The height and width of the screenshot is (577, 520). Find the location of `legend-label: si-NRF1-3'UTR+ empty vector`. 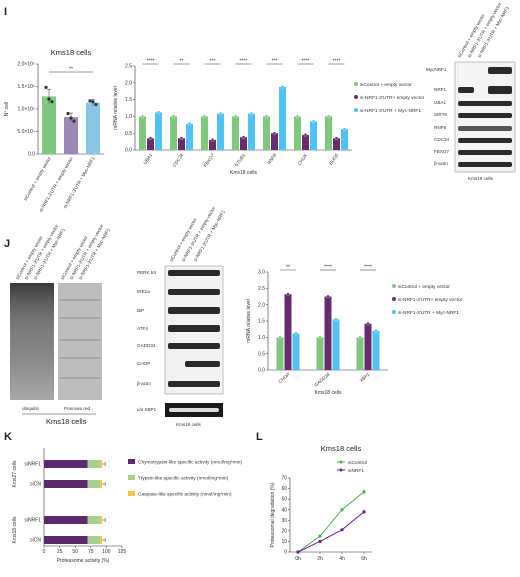

legend-label: si-NRF1-3'UTR+ empty vector is located at coordinates (430, 300).